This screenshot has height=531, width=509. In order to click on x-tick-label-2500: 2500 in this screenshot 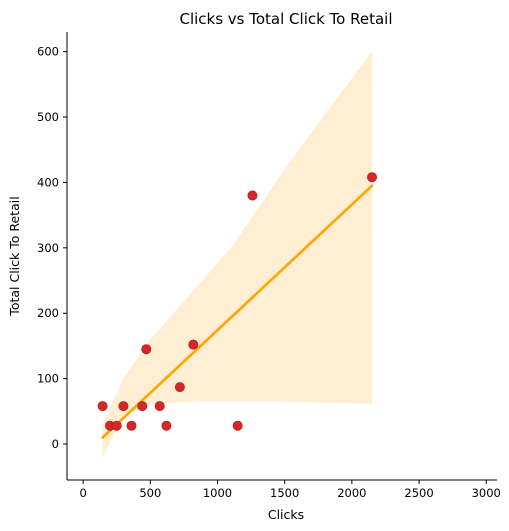, I will do `click(418, 493)`.